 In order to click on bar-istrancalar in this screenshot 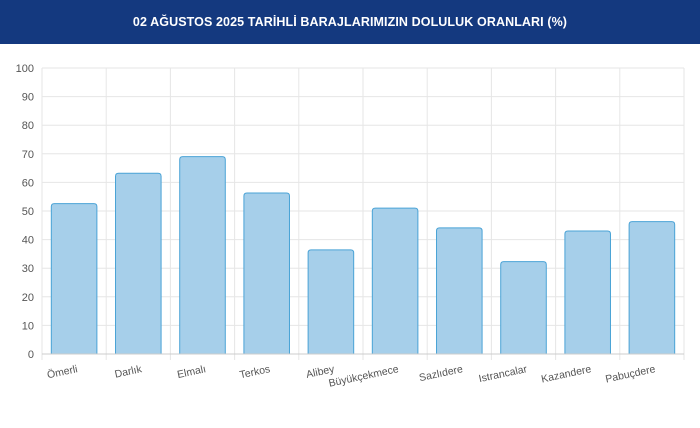, I will do `click(523, 307)`.